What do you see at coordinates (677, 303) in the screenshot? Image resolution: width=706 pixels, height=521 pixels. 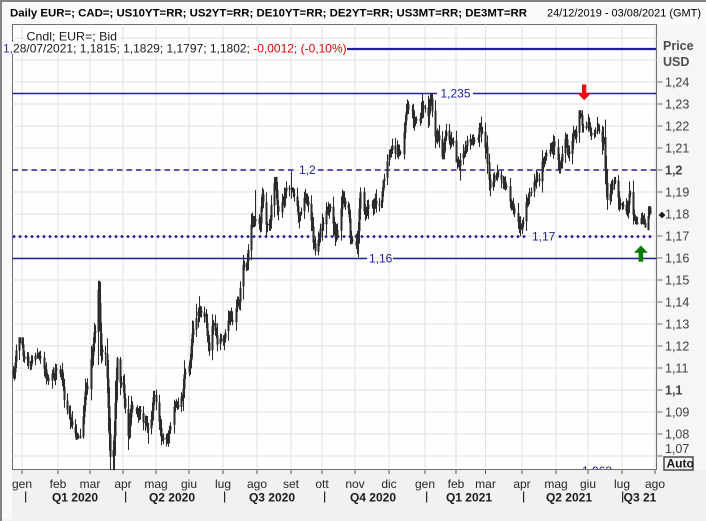 I see `svg-text: 1,14` at bounding box center [677, 303].